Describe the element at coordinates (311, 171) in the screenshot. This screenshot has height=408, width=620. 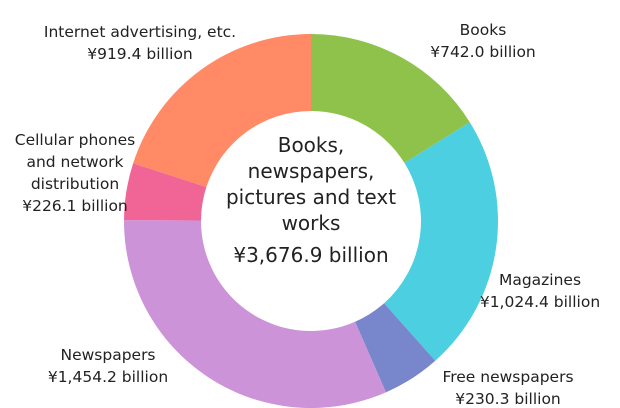
I see `center-line: newspapers,` at that location.